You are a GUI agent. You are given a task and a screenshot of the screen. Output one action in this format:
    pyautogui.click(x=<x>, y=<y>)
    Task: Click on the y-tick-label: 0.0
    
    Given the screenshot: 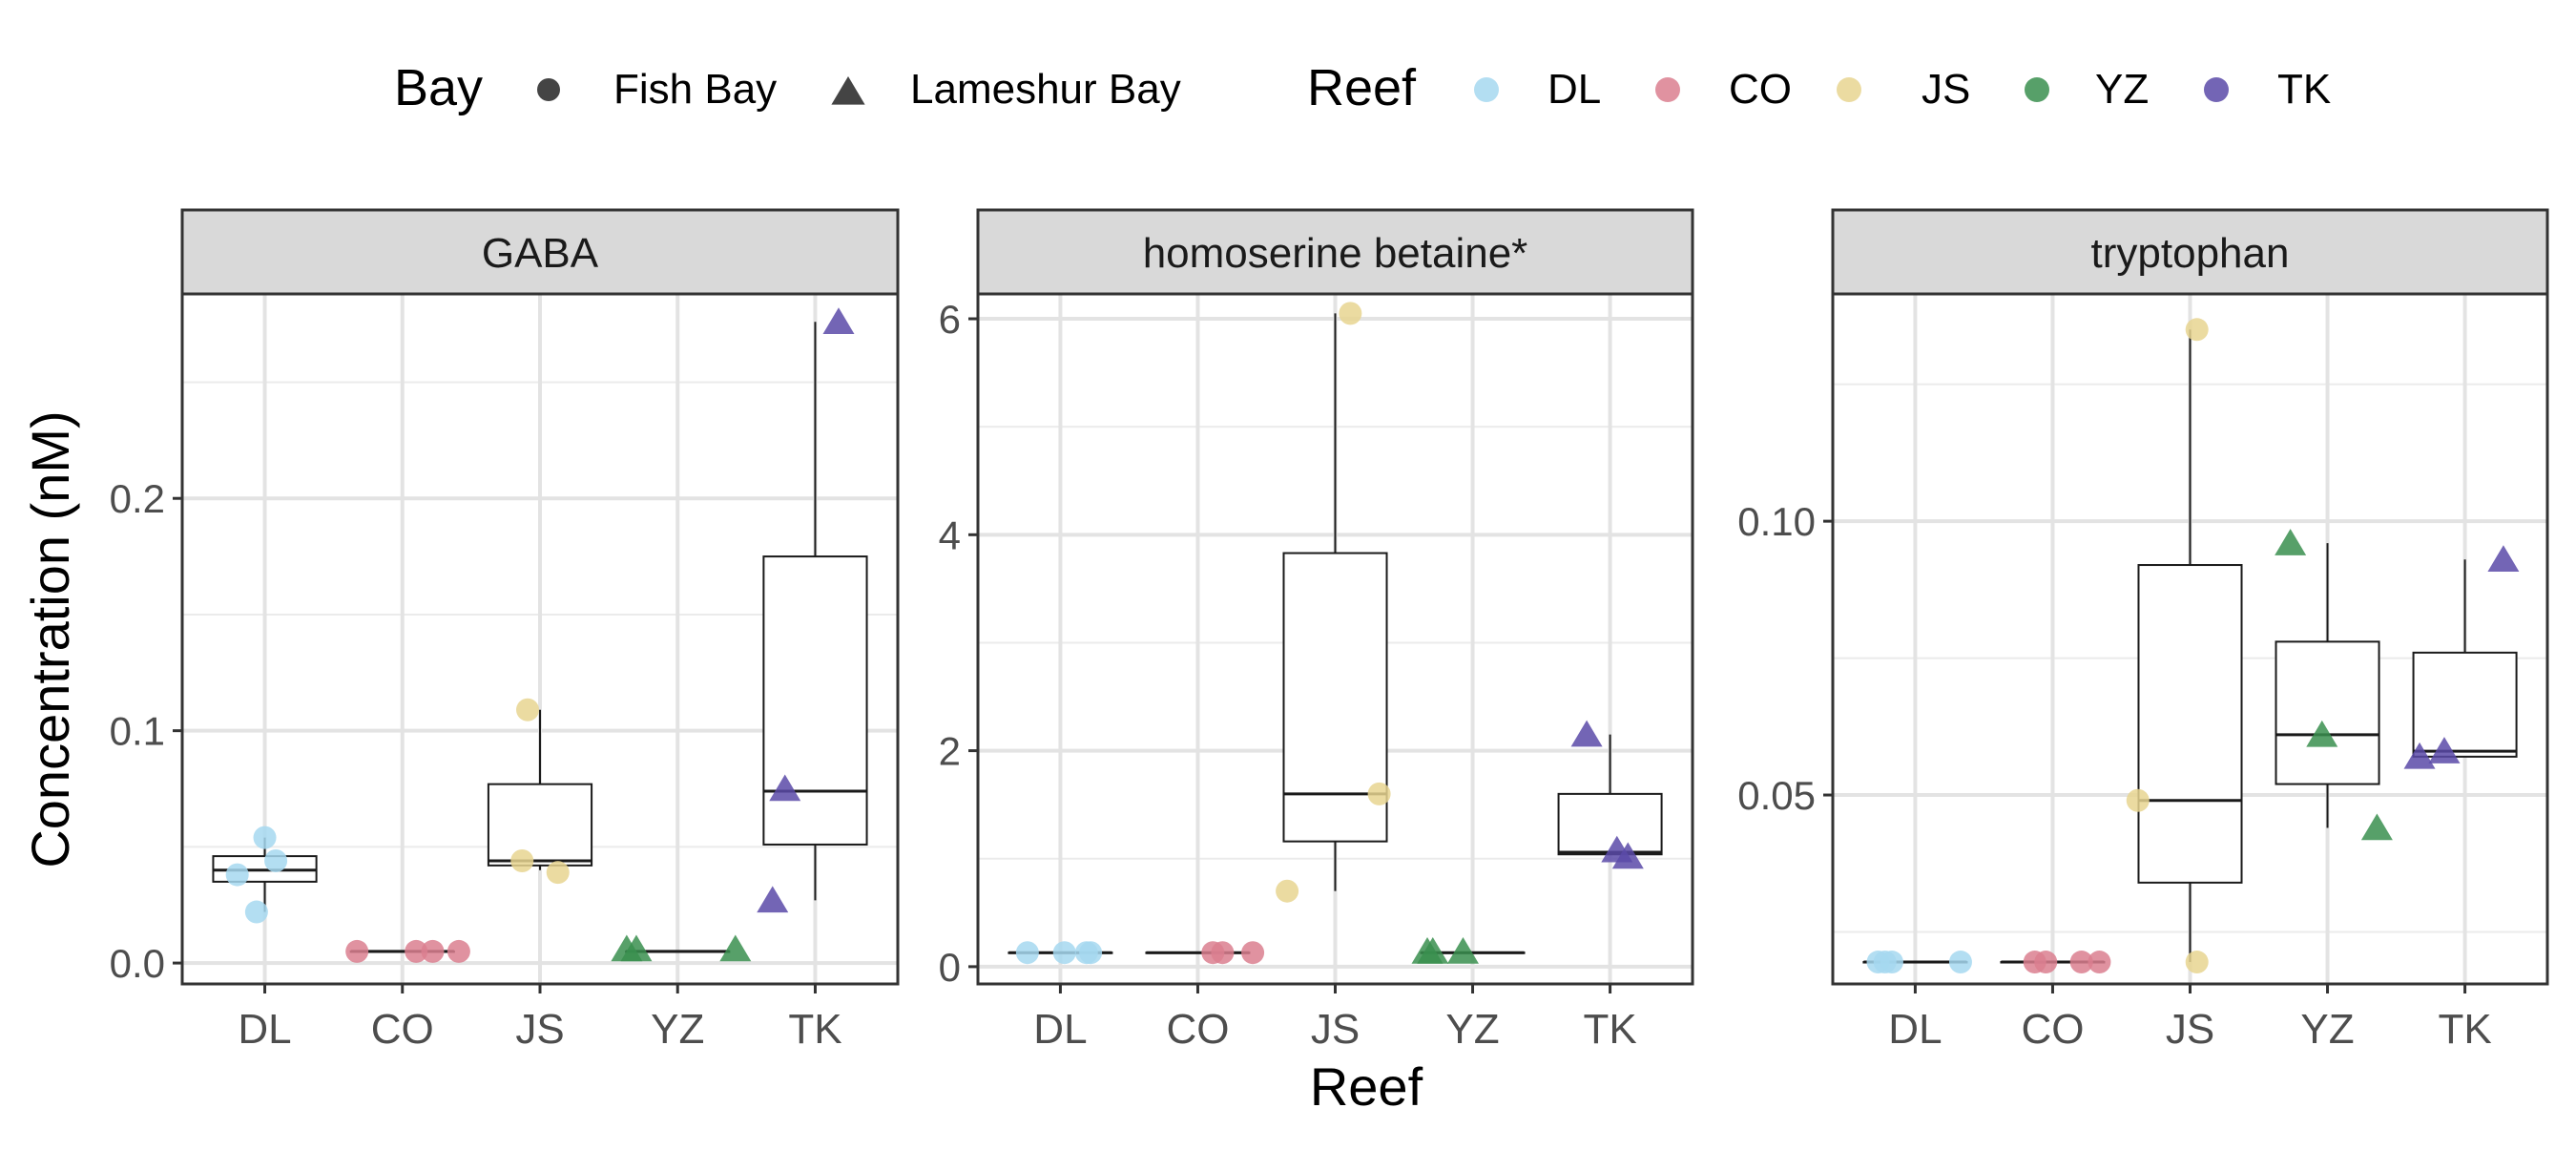 What is the action you would take?
    pyautogui.click(x=137, y=963)
    